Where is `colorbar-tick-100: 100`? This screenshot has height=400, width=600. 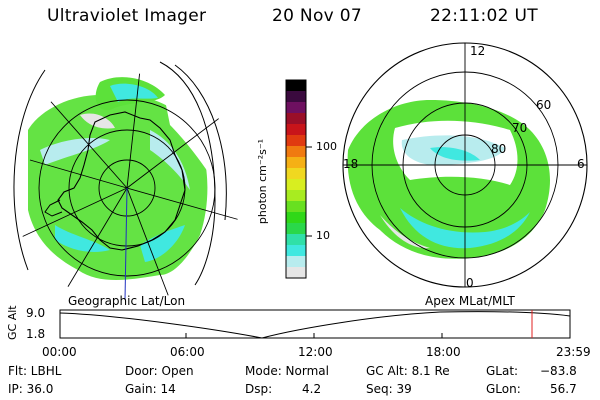
colorbar-tick-100: 100 is located at coordinates (326, 146).